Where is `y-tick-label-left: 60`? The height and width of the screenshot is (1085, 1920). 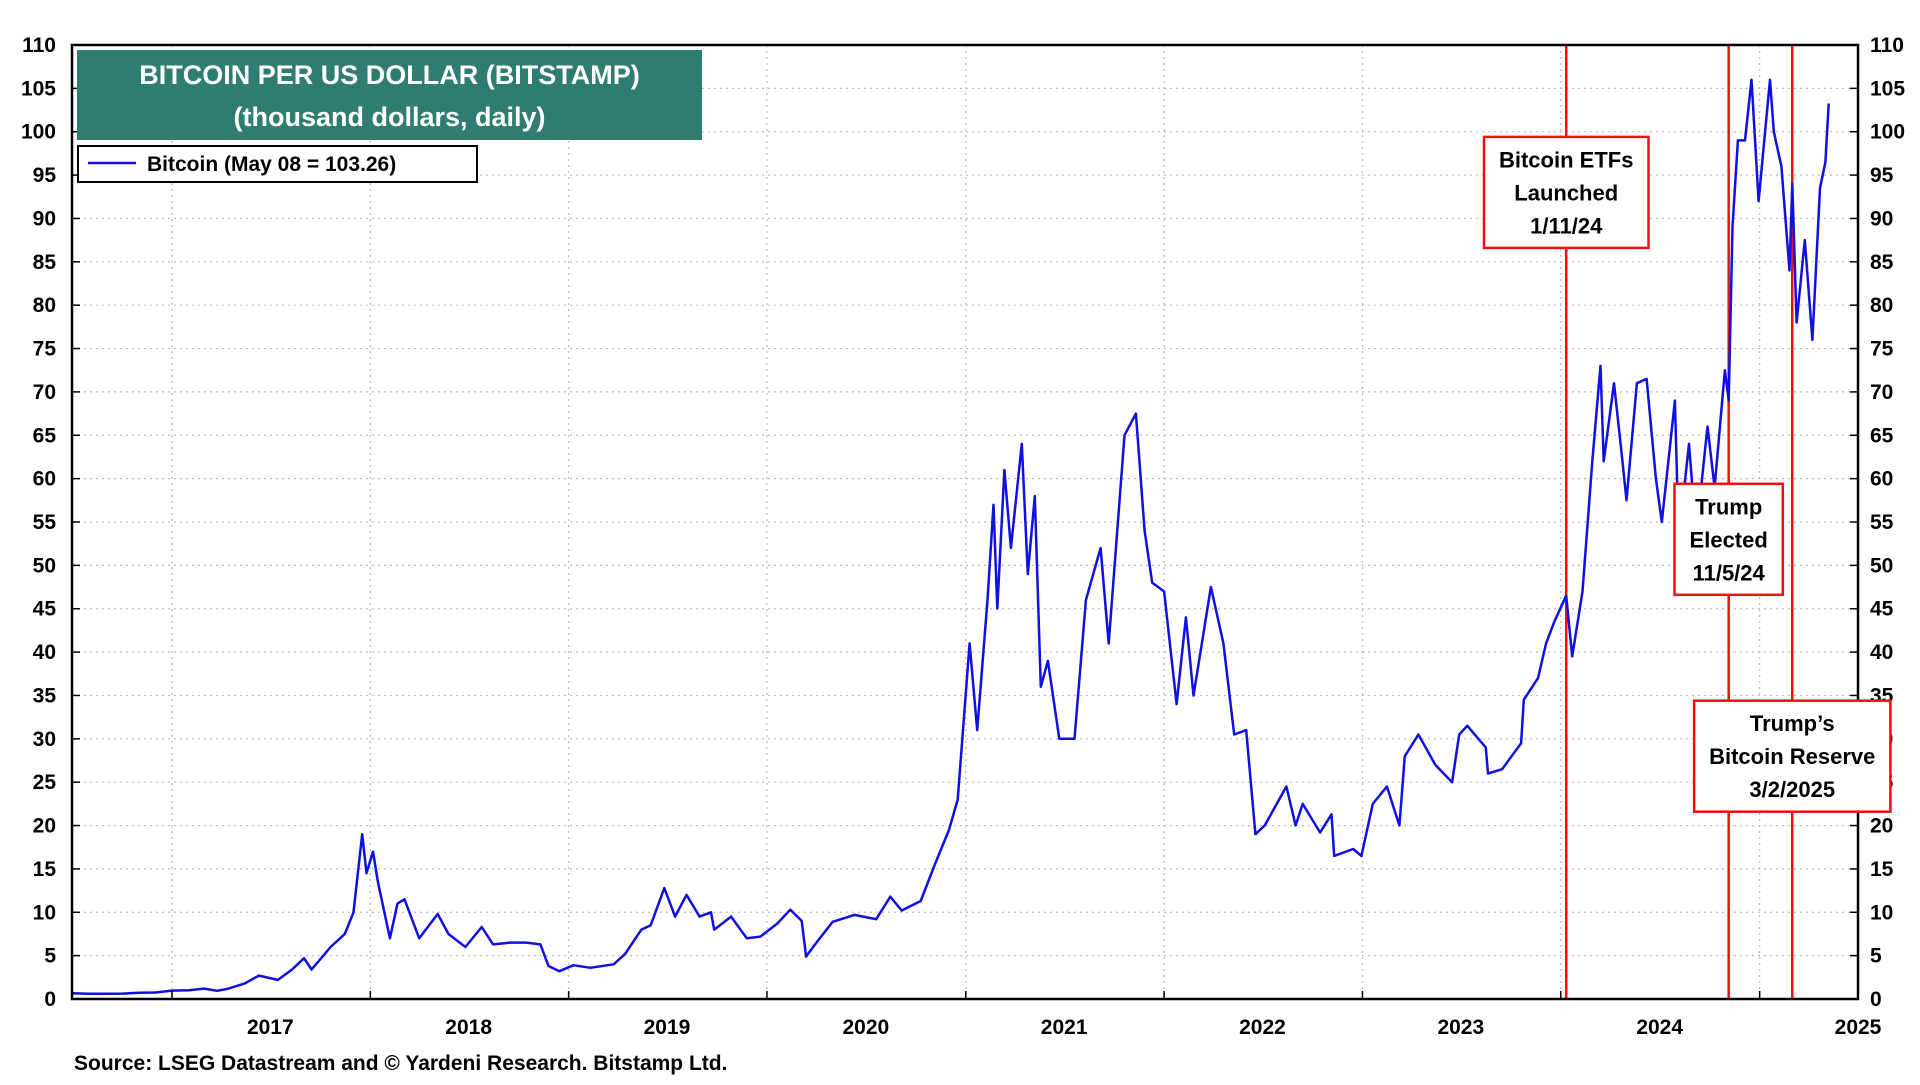 y-tick-label-left: 60 is located at coordinates (44, 479).